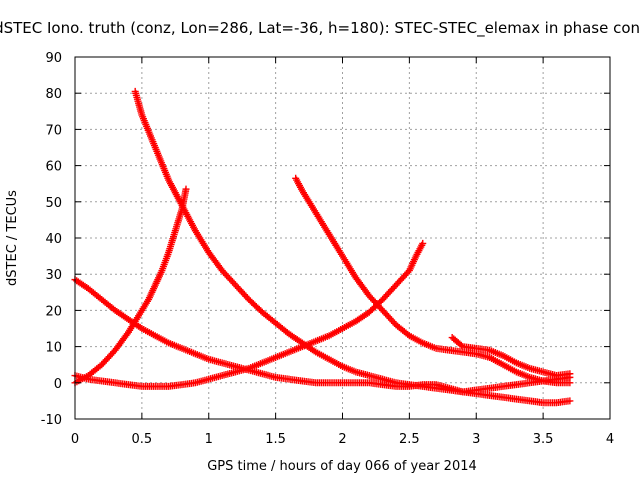 The height and width of the screenshot is (480, 640). I want to click on y-tick-label: -10, so click(51, 420).